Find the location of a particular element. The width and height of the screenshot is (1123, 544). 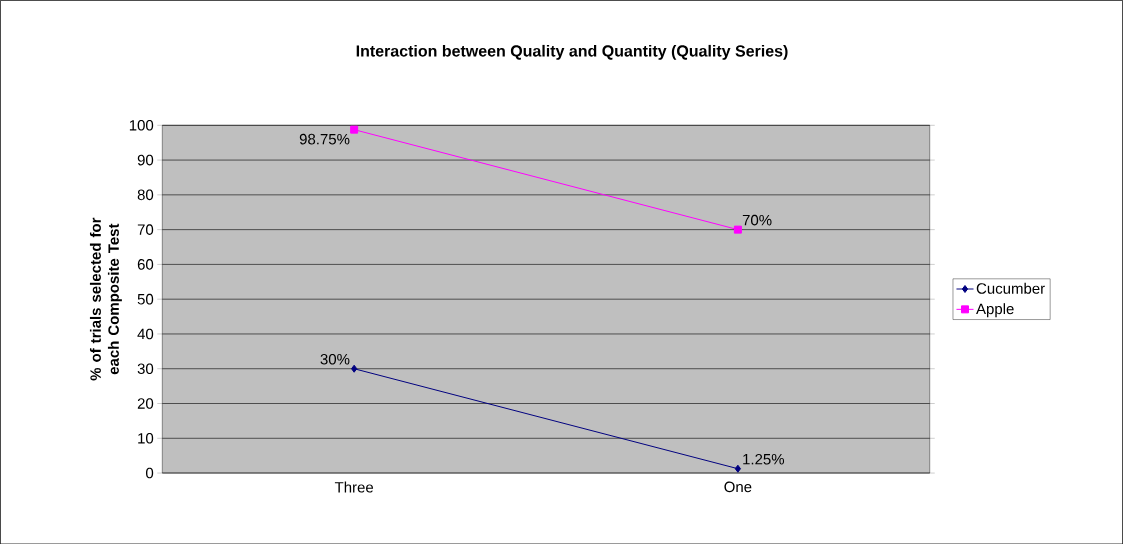

y-tick-label: 100 is located at coordinates (141, 125).